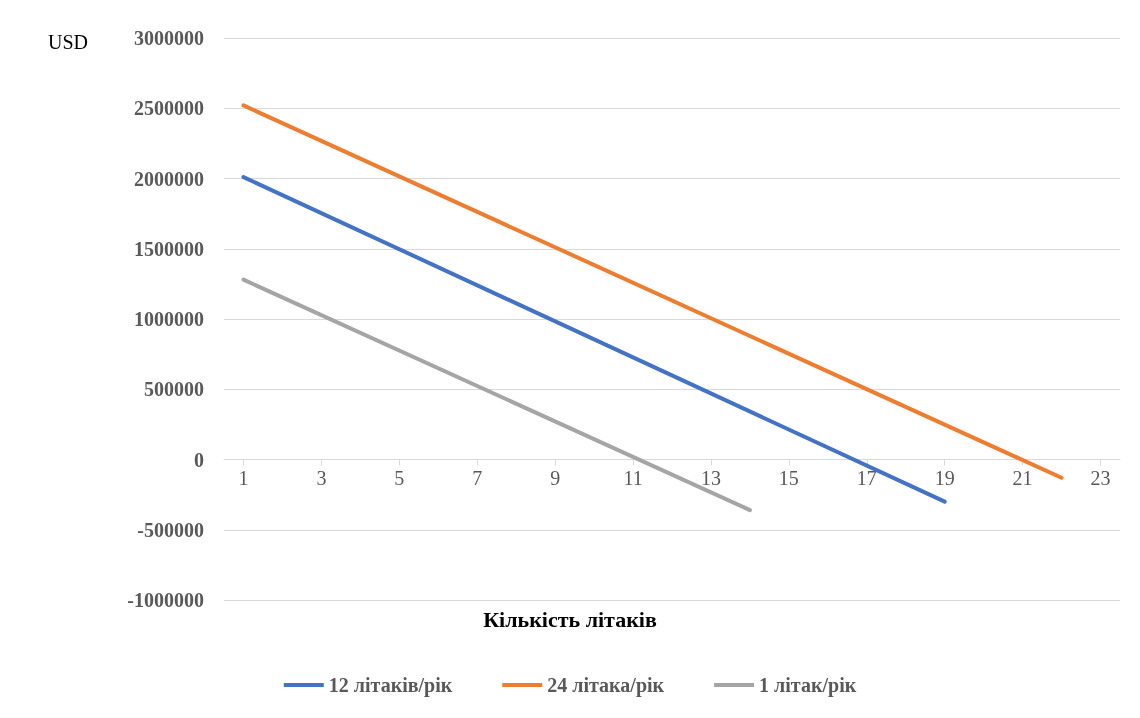 The height and width of the screenshot is (718, 1140). I want to click on legend-label: 12 літаків/рік, so click(390, 685).